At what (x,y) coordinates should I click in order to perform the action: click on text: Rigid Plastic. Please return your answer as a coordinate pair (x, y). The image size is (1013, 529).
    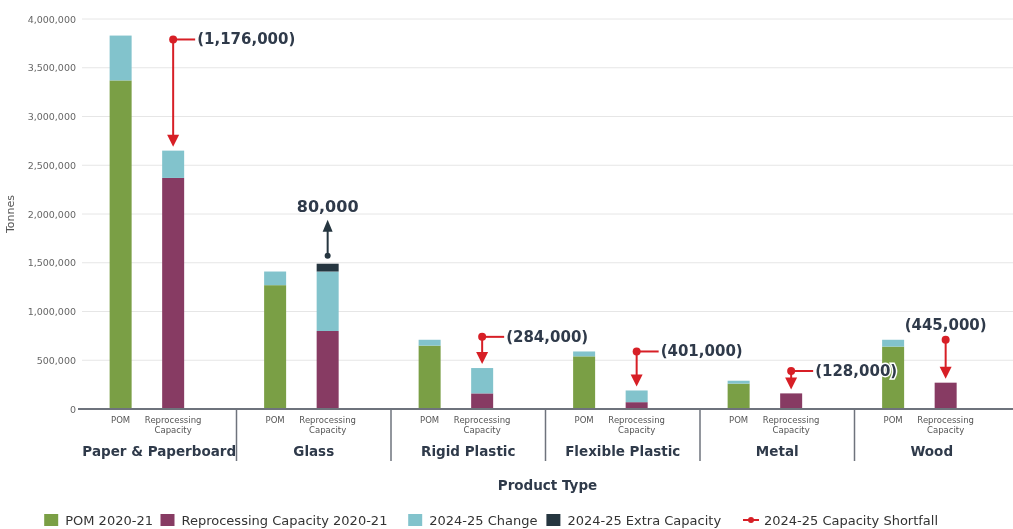
    Looking at the image, I should click on (468, 451).